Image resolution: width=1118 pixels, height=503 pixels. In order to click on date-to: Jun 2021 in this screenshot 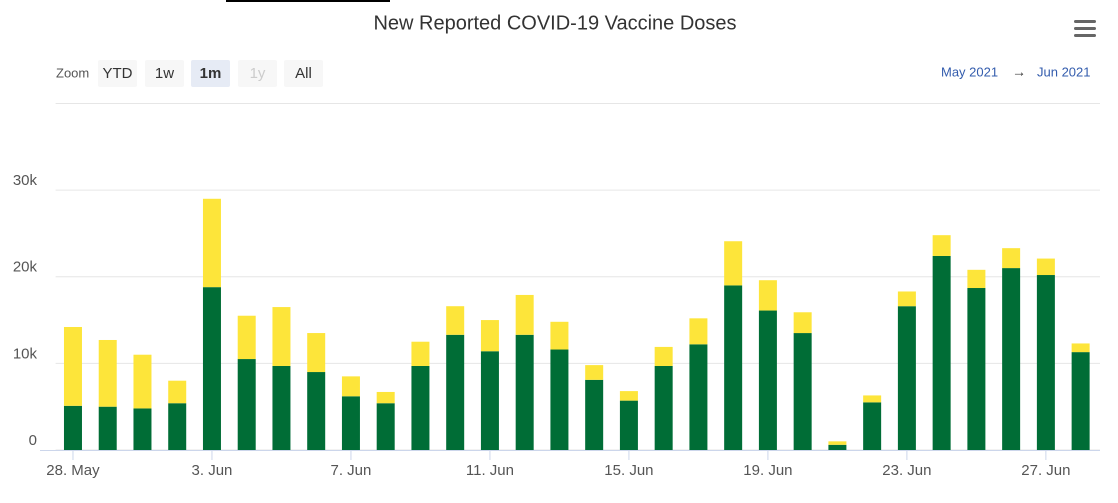, I will do `click(1064, 71)`.